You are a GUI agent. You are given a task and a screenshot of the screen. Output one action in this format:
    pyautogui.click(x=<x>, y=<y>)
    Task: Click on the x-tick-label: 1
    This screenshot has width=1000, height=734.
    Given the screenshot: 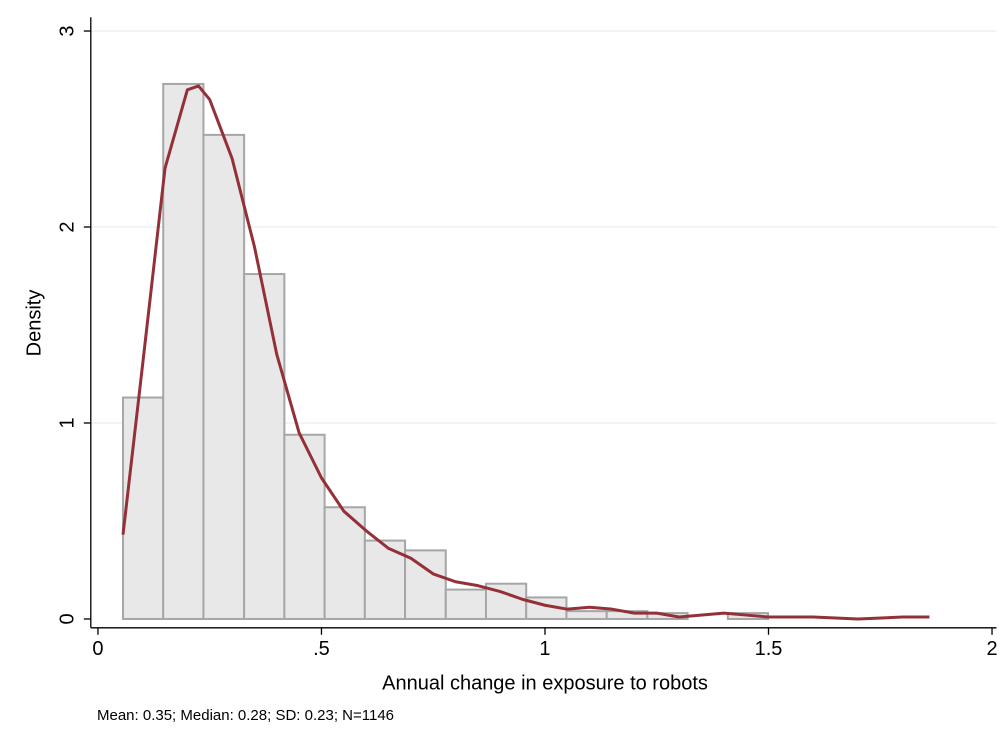 What is the action you would take?
    pyautogui.click(x=544, y=649)
    